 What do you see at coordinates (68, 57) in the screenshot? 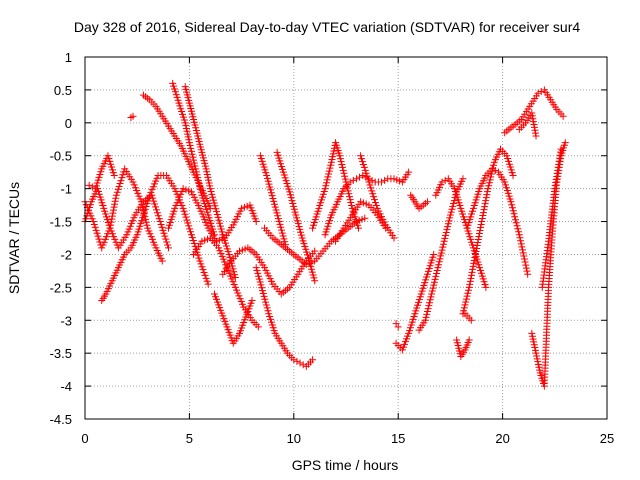
I see `y-tick-label: 1` at bounding box center [68, 57].